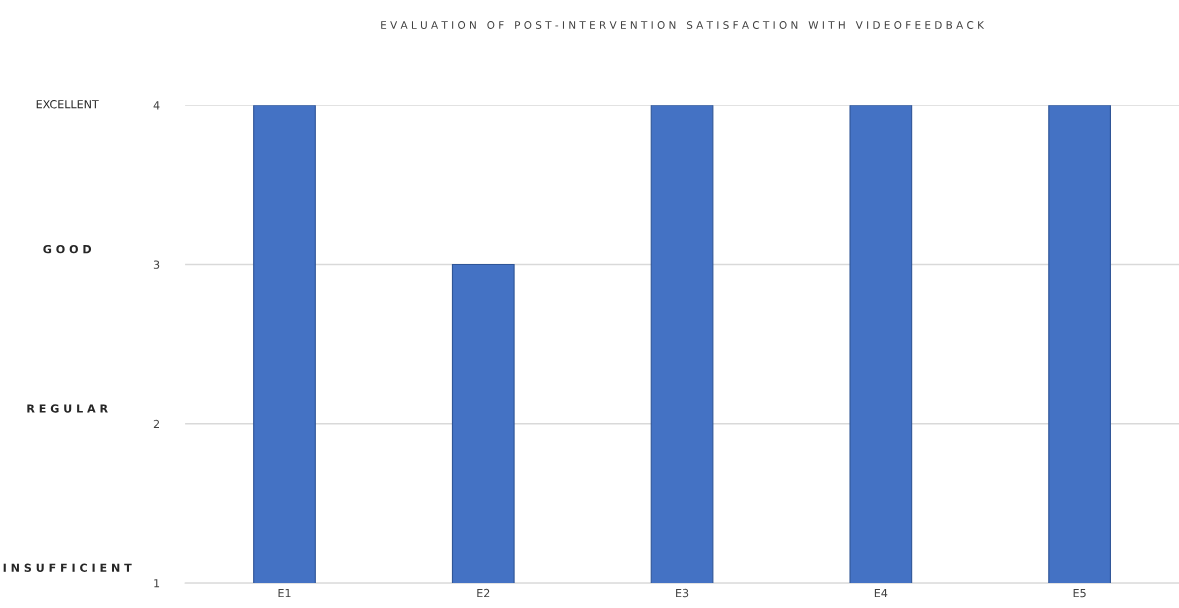 This screenshot has height=608, width=1179. I want to click on text: R E G U L A R, so click(67, 408).